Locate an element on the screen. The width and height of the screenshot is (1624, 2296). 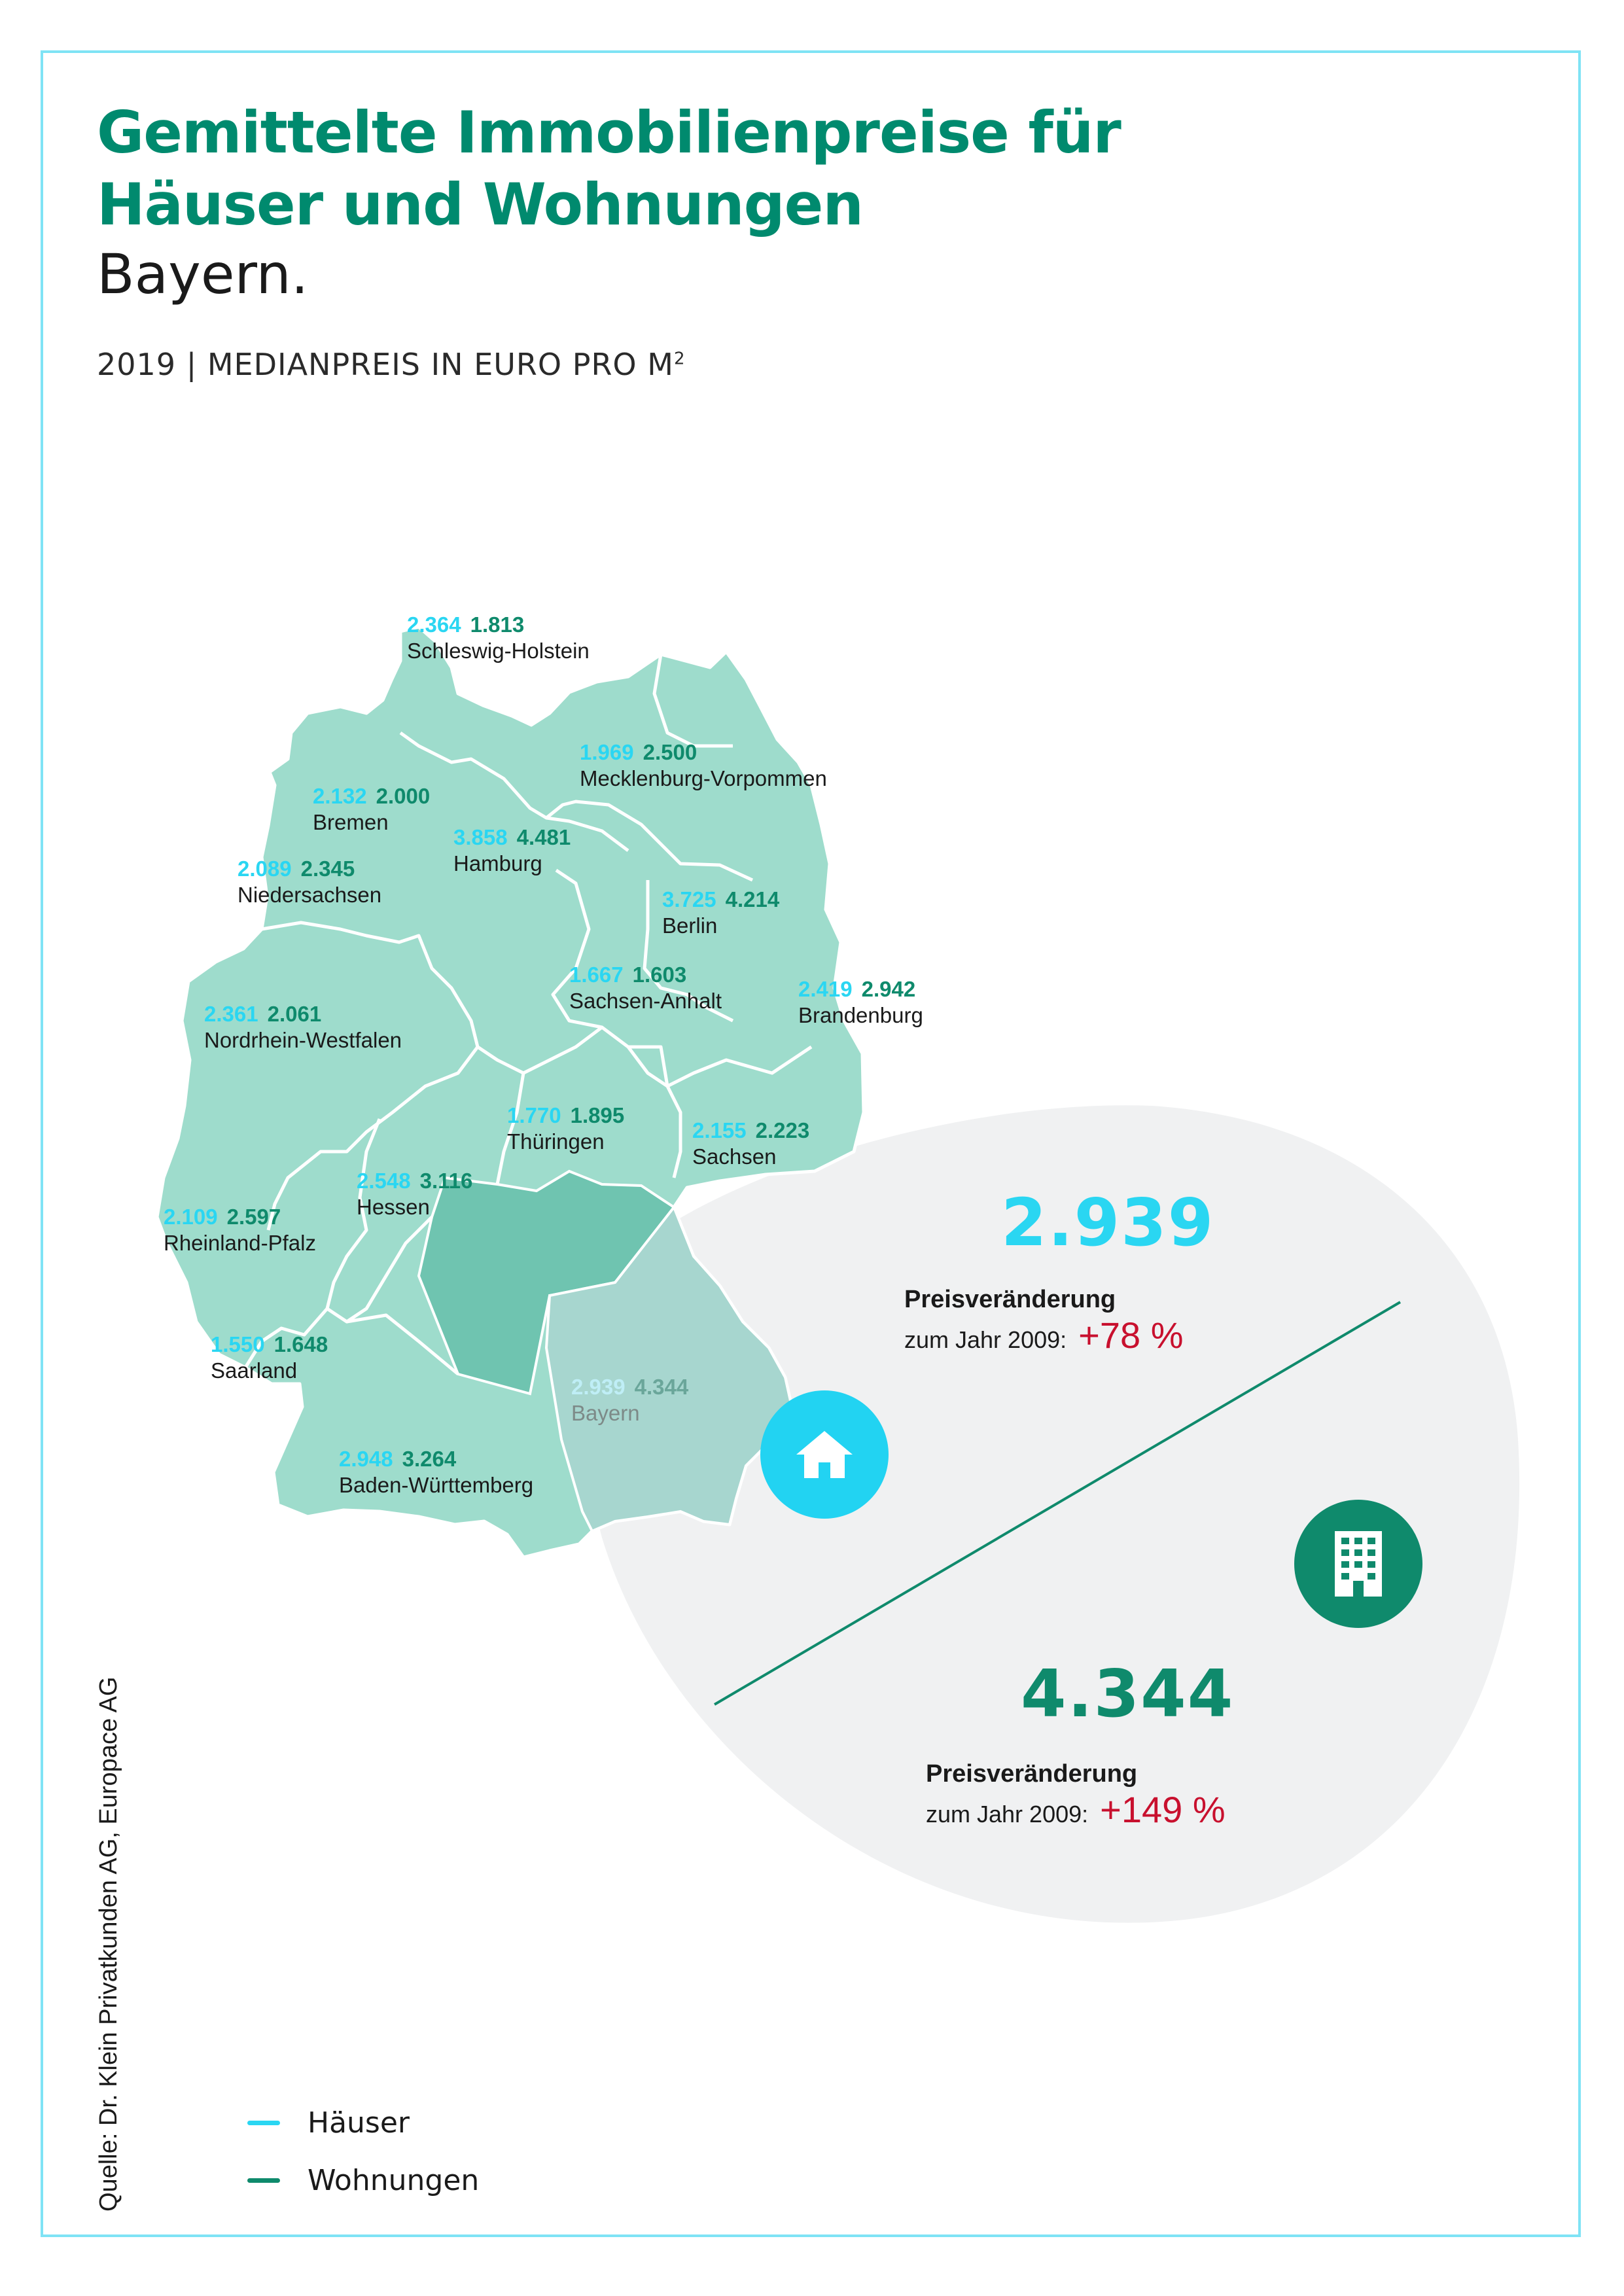
label-hessen: 2.548 3.116 Hessen is located at coordinates (415, 1194).